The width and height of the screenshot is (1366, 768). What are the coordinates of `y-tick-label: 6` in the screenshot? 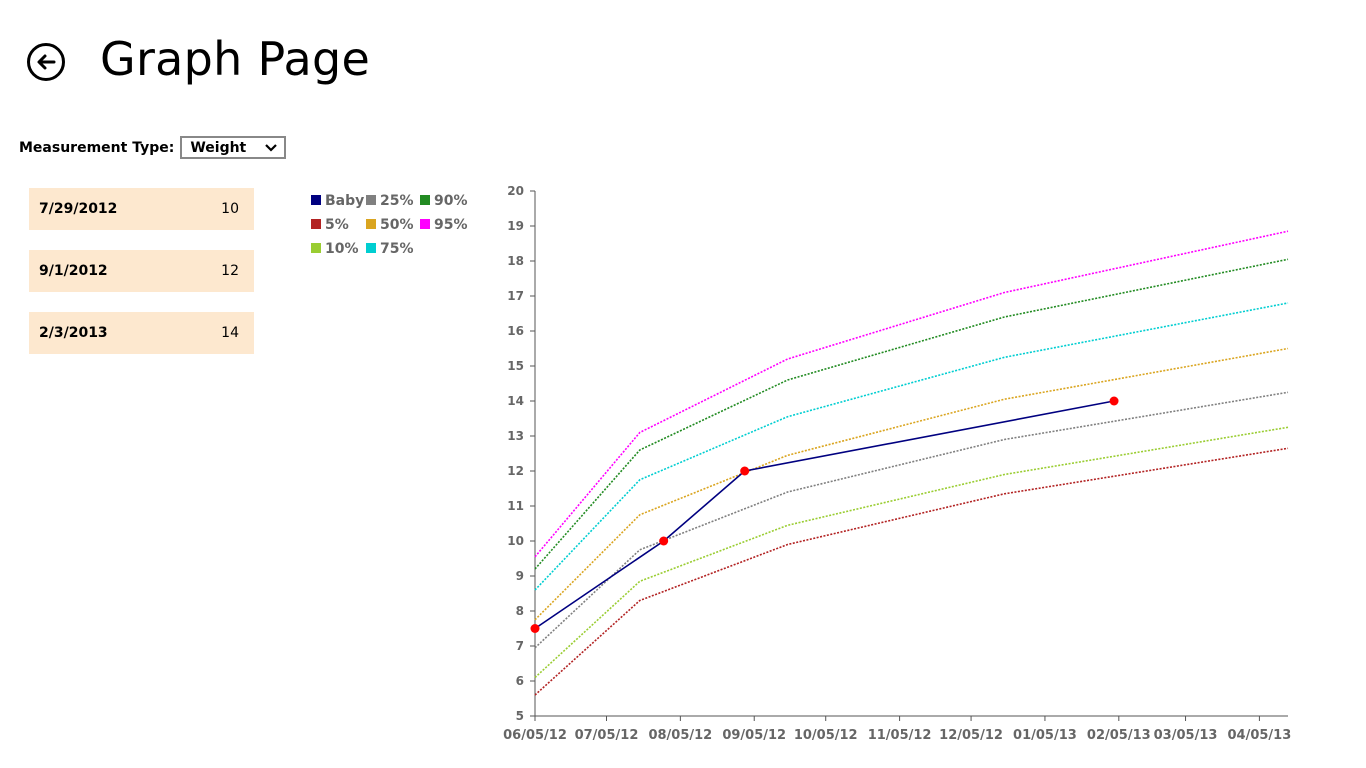 It's located at (520, 681).